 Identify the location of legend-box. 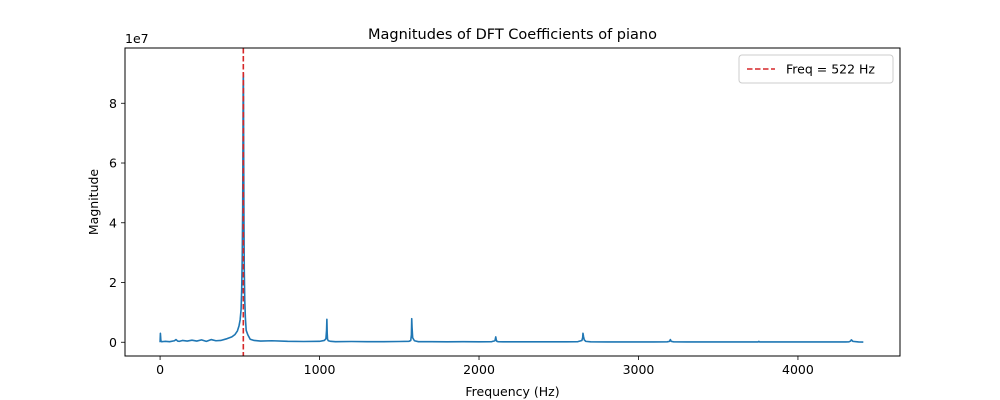
(816, 69).